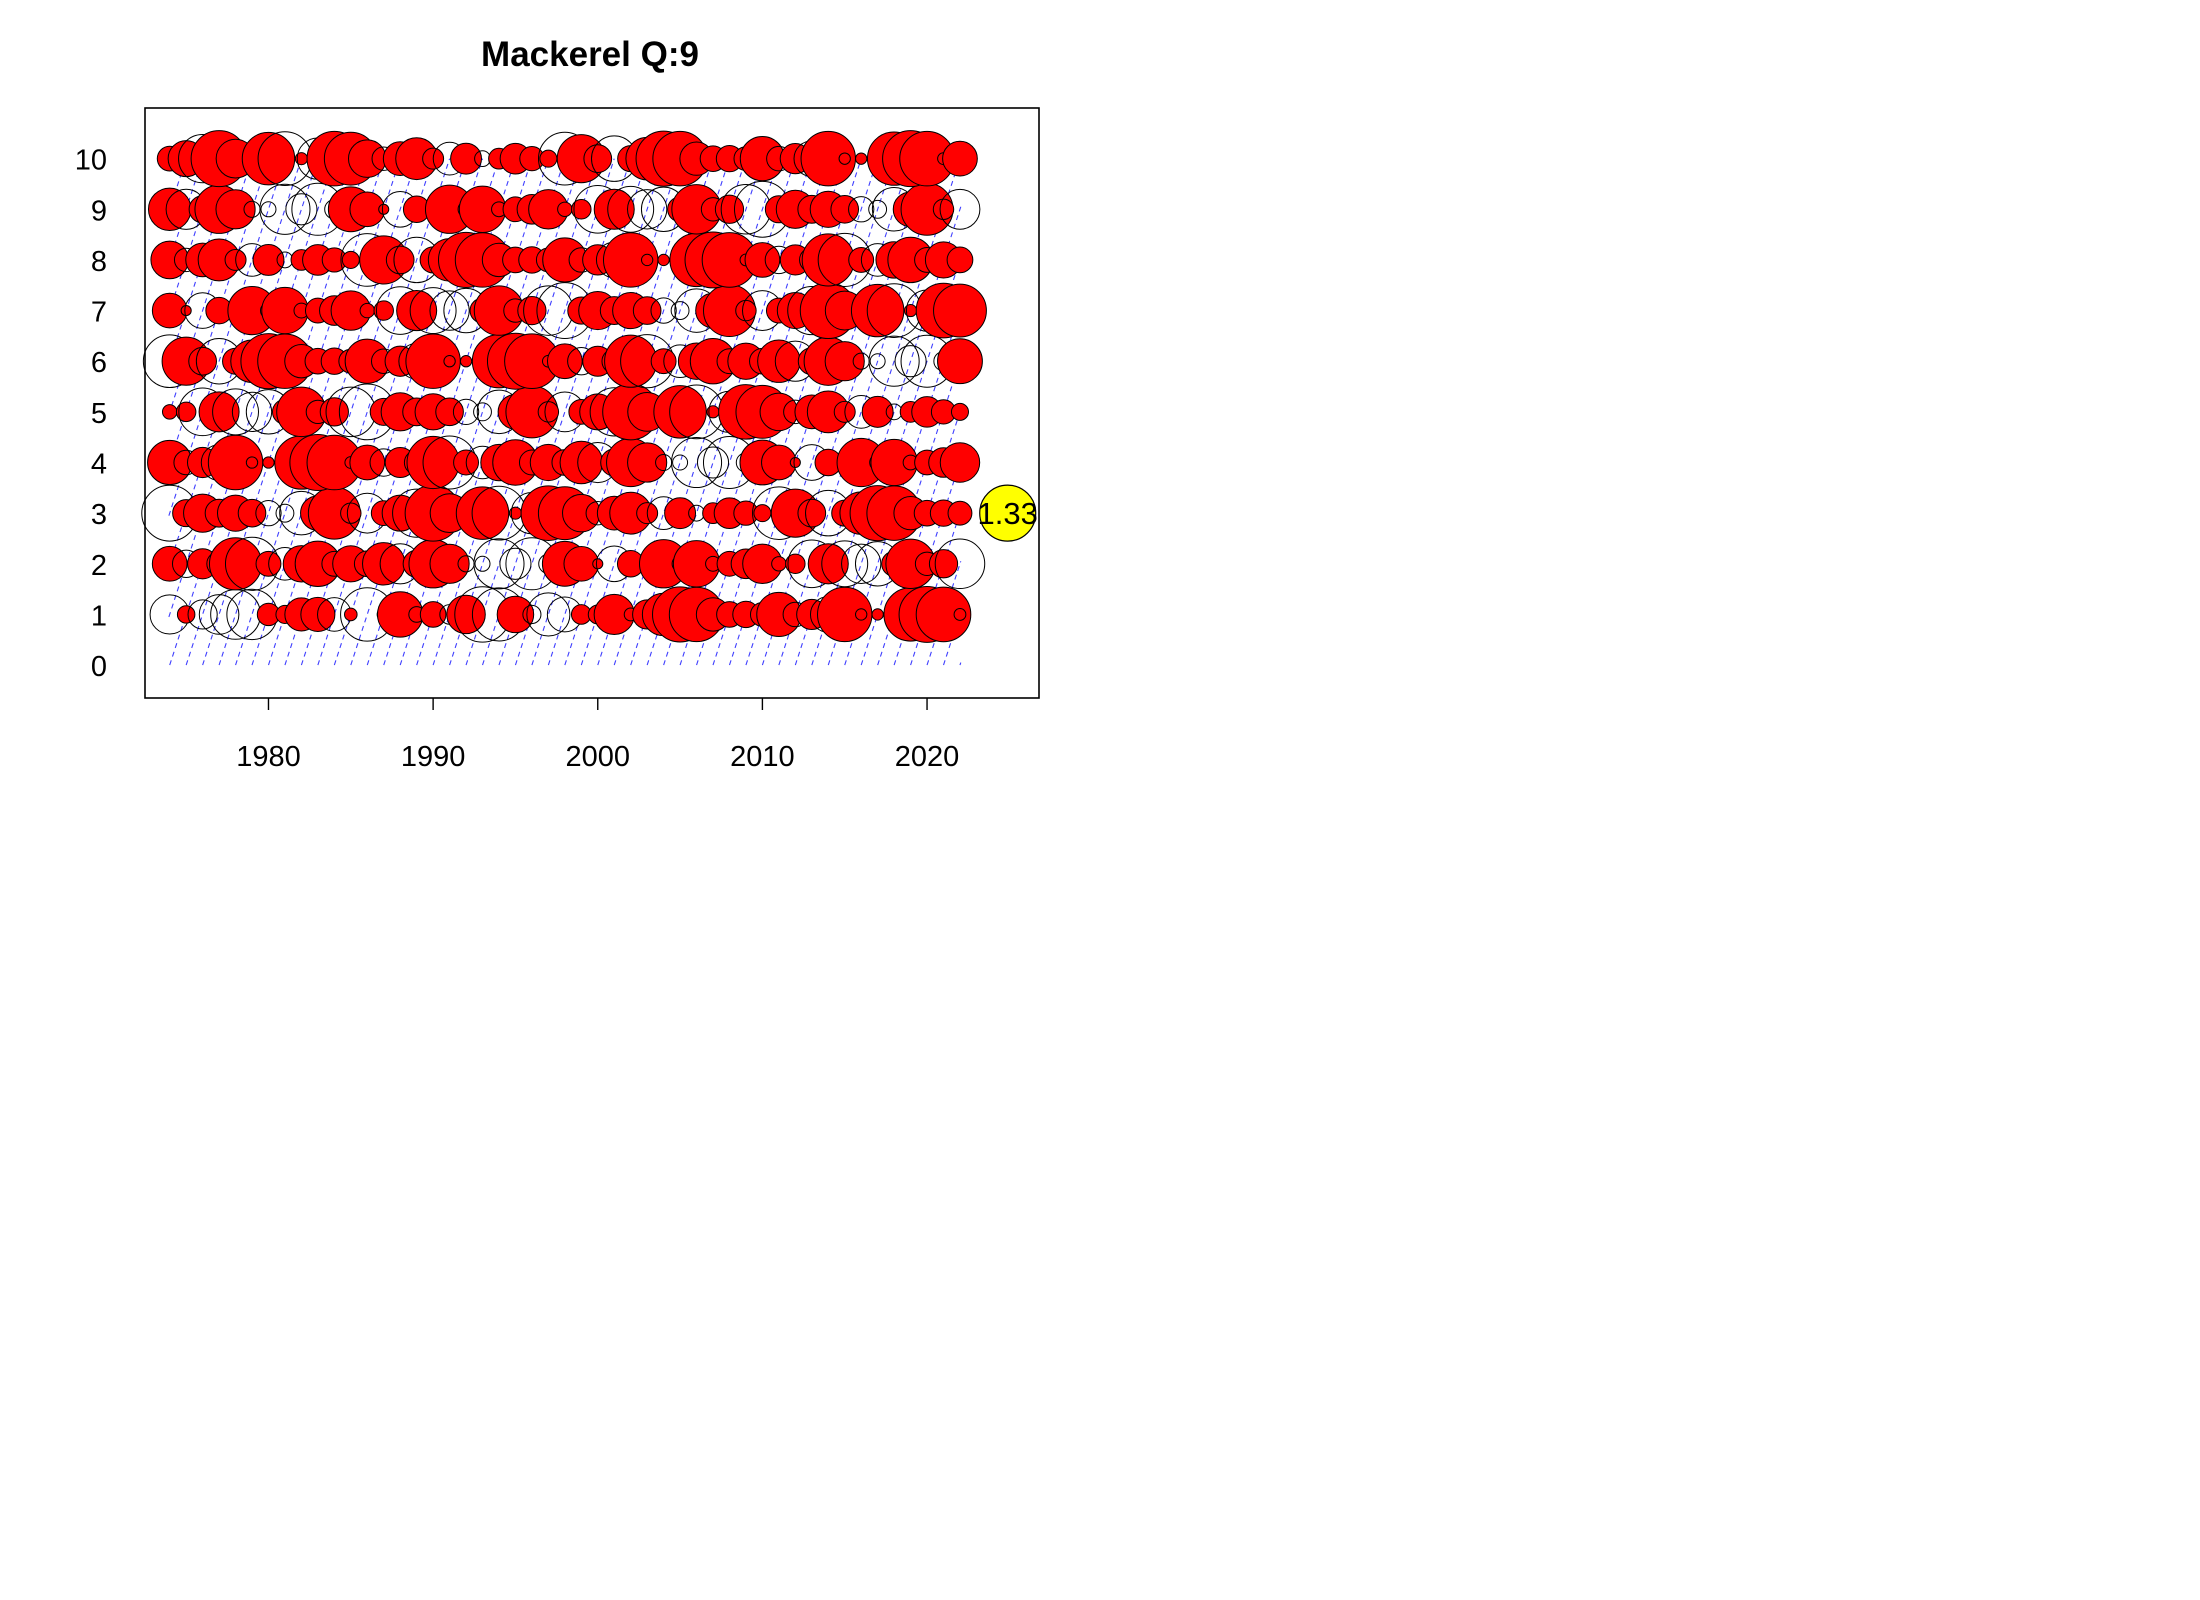 Image resolution: width=2200 pixels, height=1600 pixels. What do you see at coordinates (99, 313) in the screenshot?
I see `y-tick-label: 7` at bounding box center [99, 313].